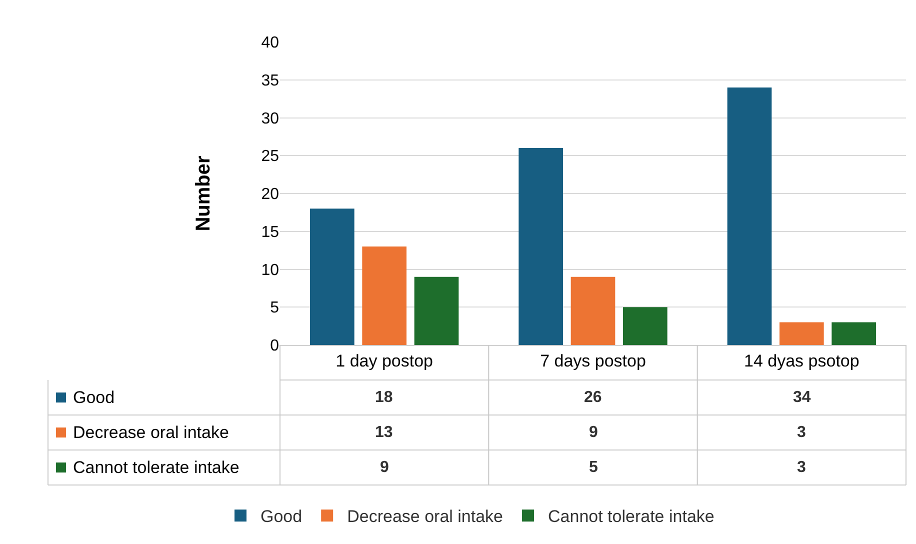 This screenshot has height=544, width=916. Describe the element at coordinates (270, 195) in the screenshot. I see `y-tick-label: 20` at that location.